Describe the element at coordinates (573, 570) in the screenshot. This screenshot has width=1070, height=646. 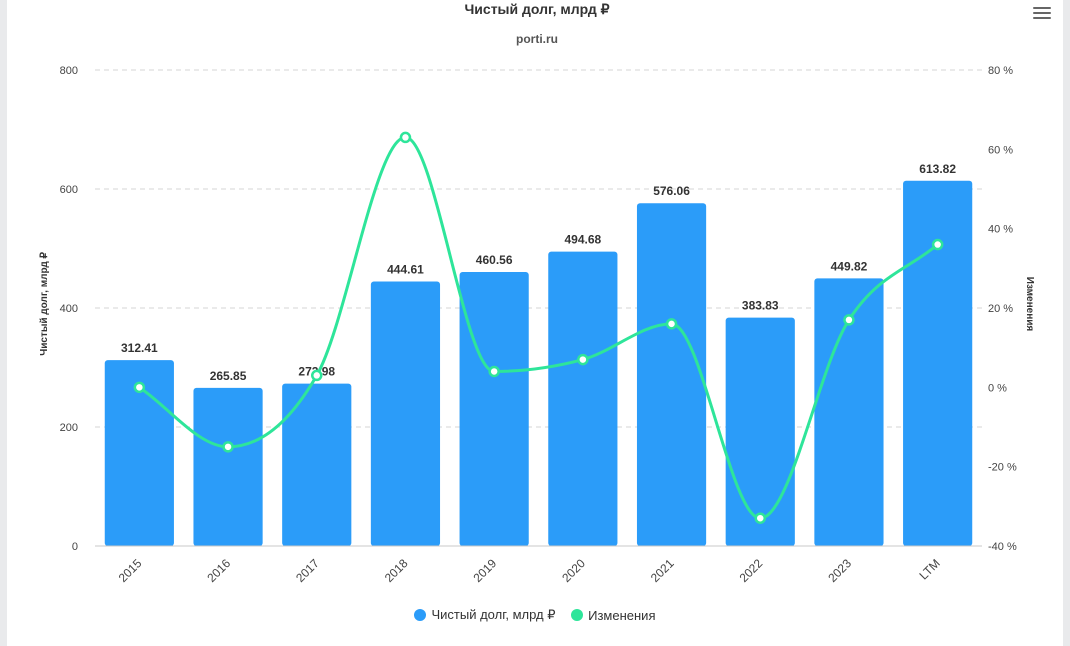
I see `x-tick-label: 2020` at that location.